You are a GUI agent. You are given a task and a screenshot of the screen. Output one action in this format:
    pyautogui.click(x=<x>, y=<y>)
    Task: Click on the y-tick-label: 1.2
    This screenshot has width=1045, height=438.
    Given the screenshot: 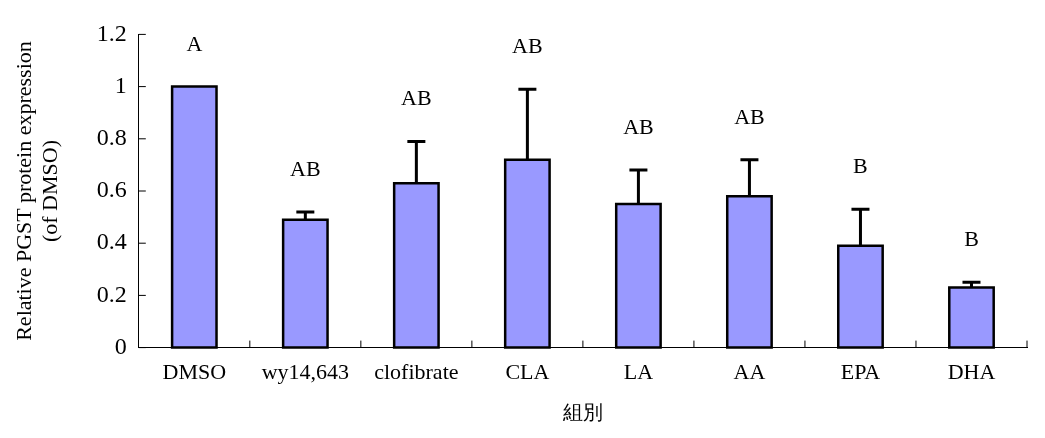 What is the action you would take?
    pyautogui.click(x=111, y=32)
    